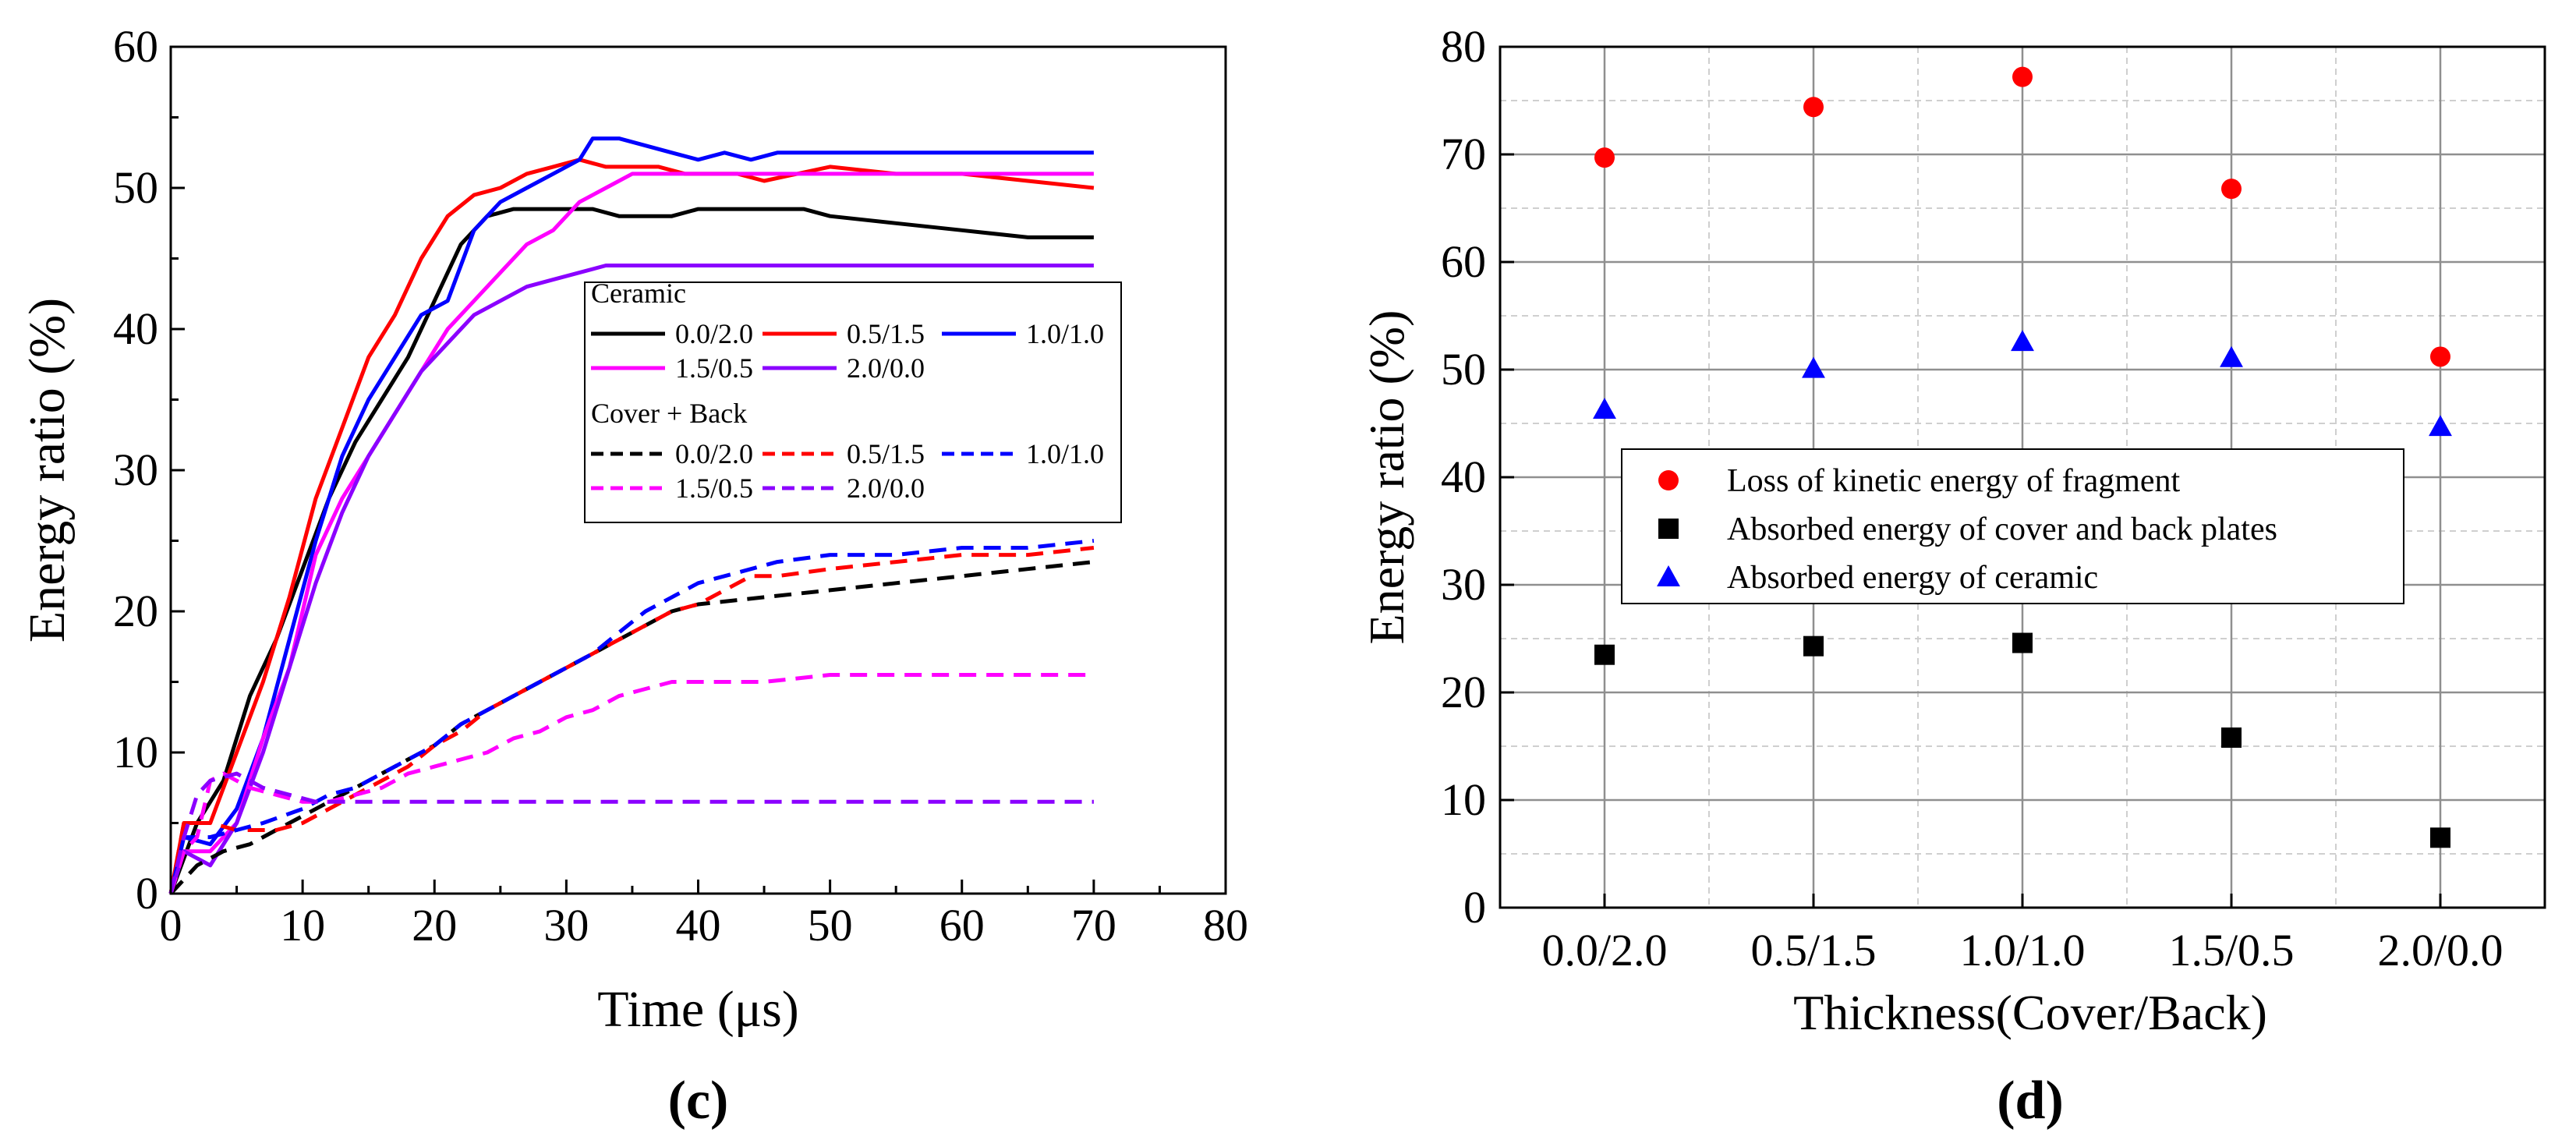 This screenshot has height=1140, width=2576. What do you see at coordinates (698, 925) in the screenshot?
I see `x-tick-label: 40` at bounding box center [698, 925].